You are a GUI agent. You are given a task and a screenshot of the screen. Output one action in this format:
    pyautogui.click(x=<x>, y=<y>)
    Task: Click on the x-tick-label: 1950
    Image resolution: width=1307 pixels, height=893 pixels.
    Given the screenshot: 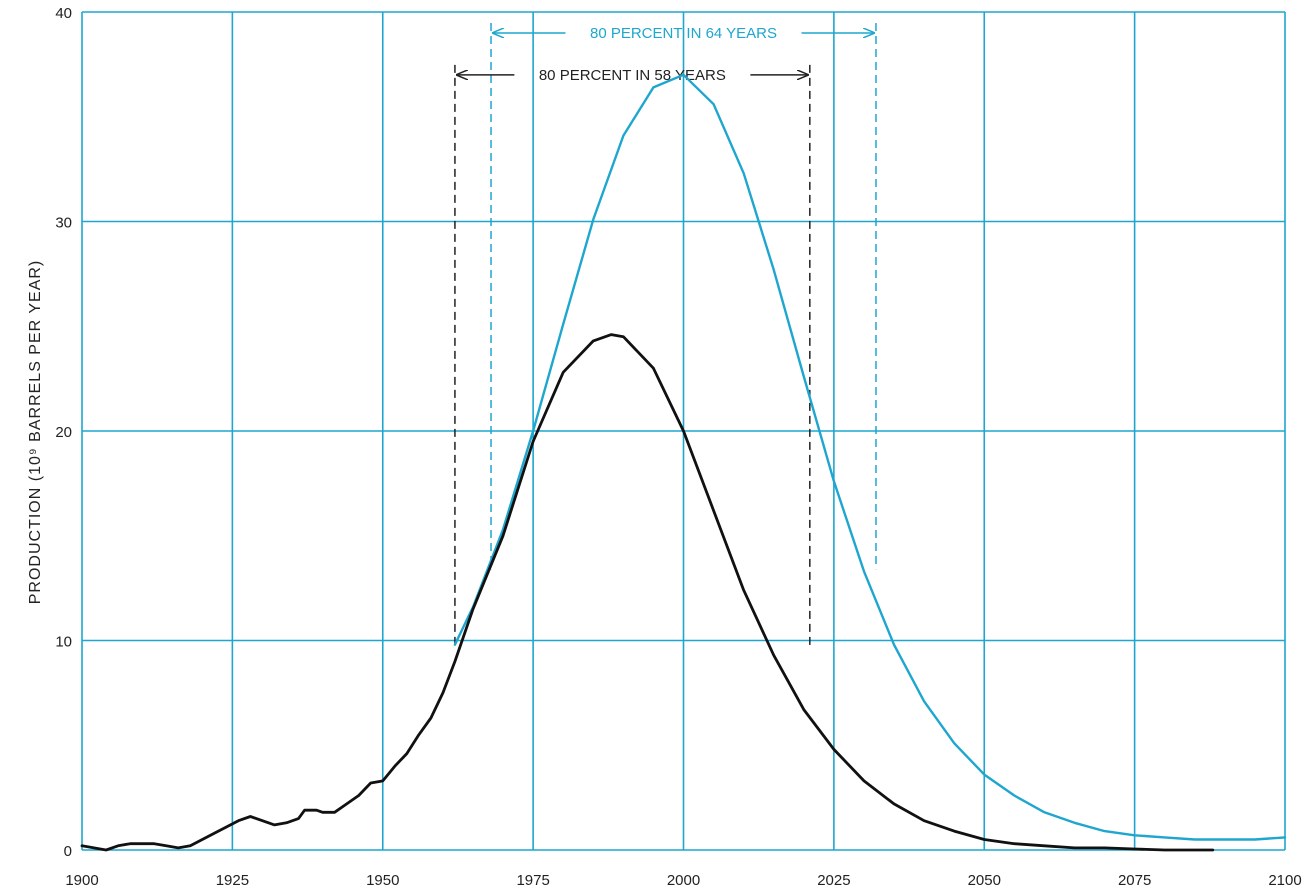 What is the action you would take?
    pyautogui.click(x=382, y=880)
    